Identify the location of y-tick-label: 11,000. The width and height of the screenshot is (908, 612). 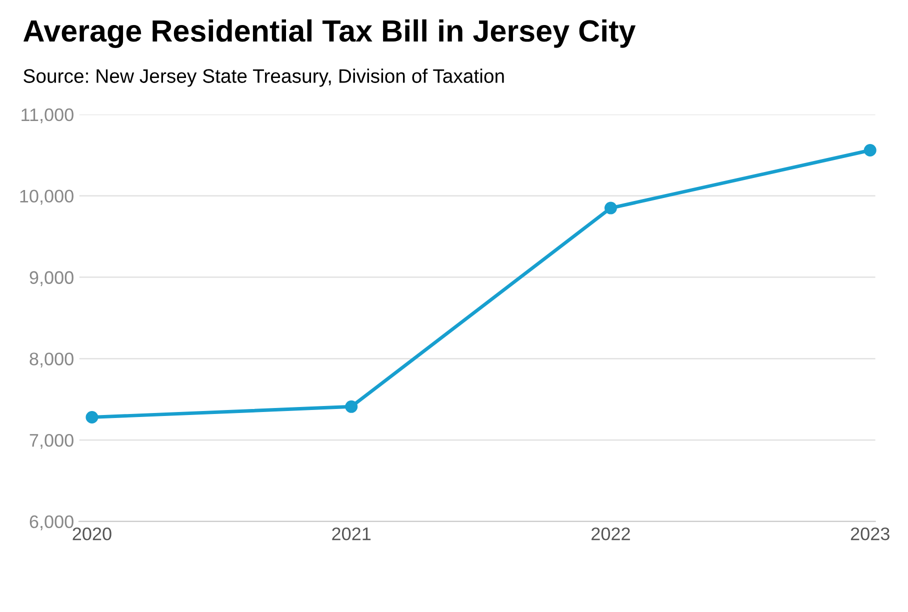
(48, 116).